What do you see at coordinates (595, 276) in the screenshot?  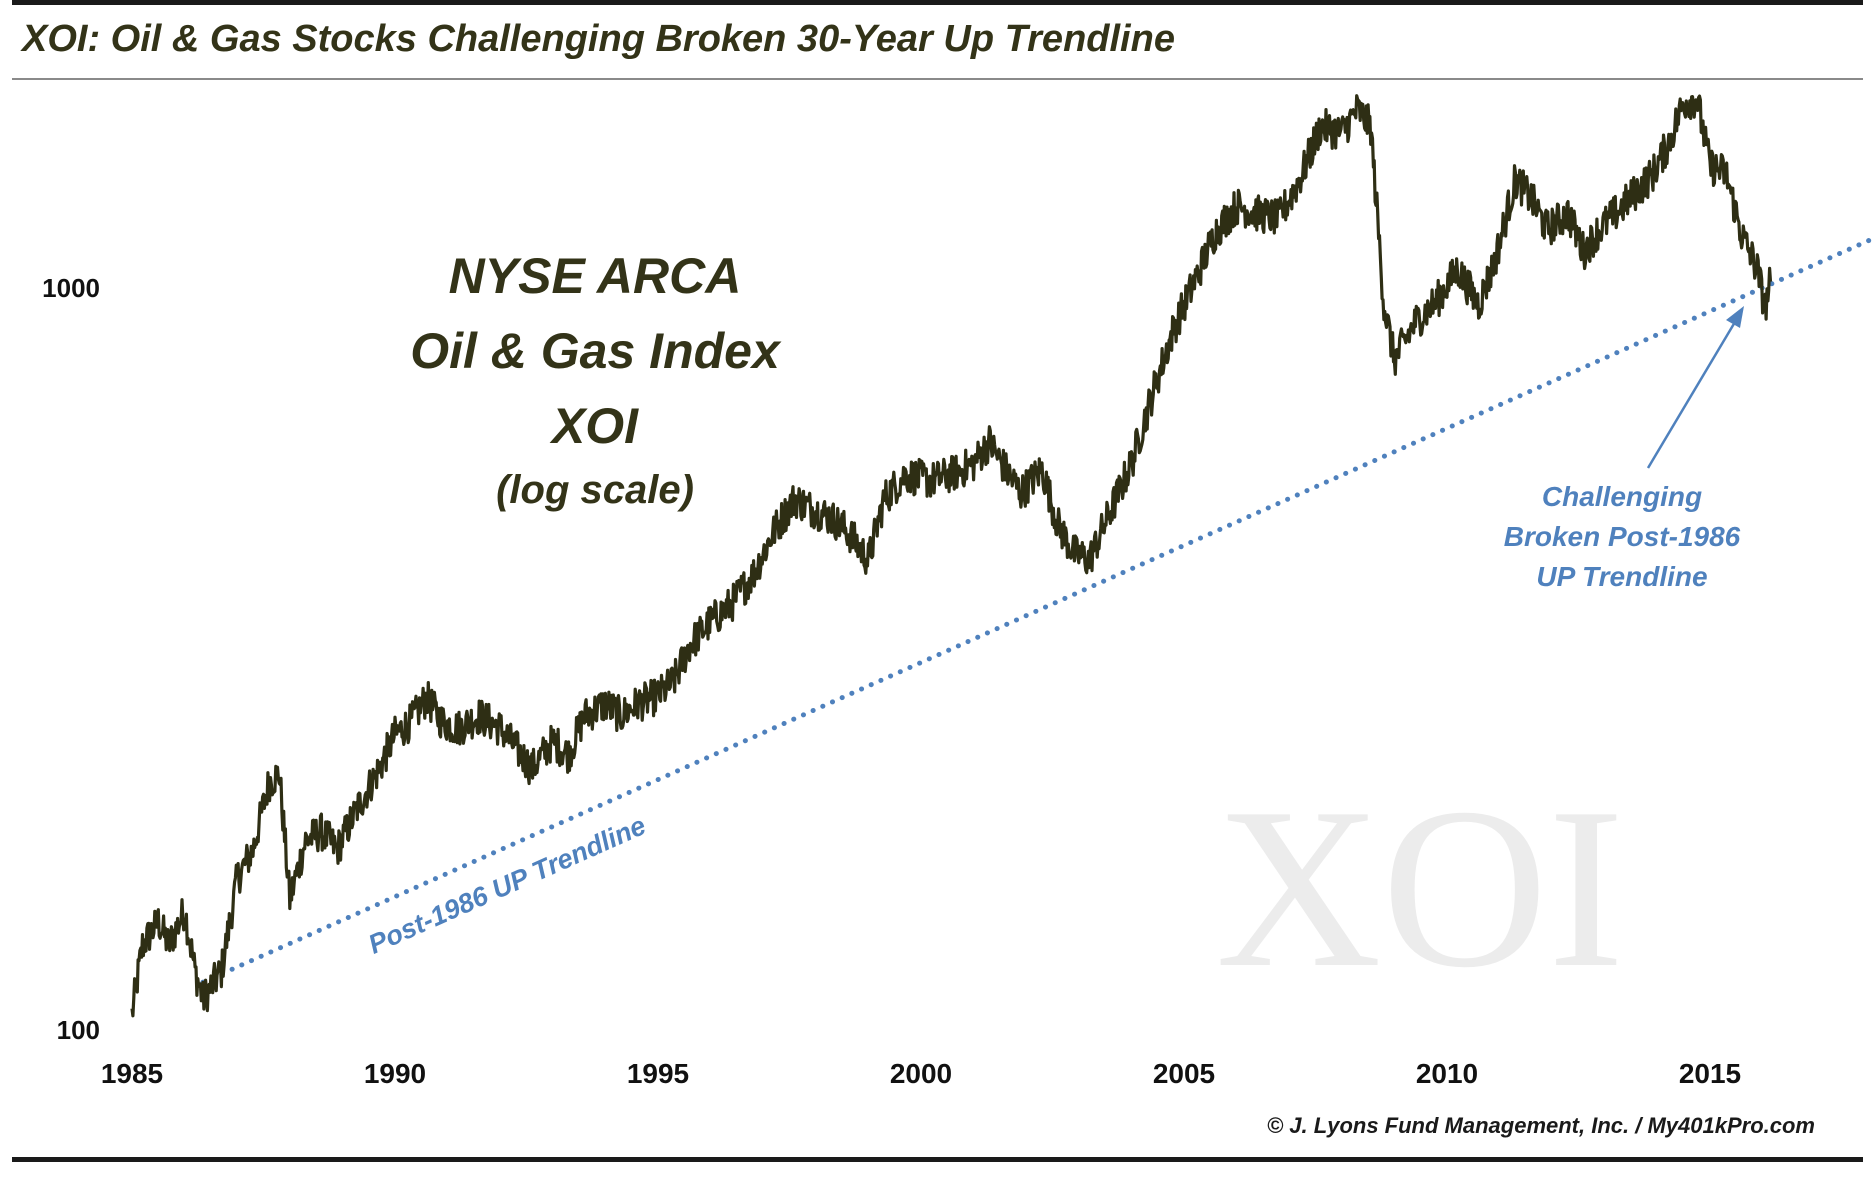 I see `heading-line-1: NYSE ARCA` at bounding box center [595, 276].